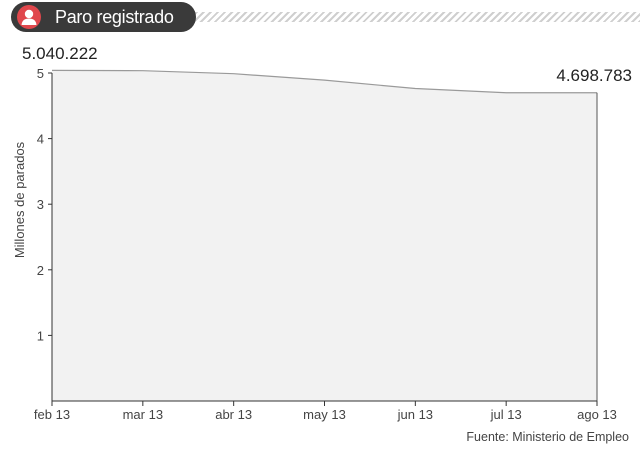  What do you see at coordinates (324, 414) in the screenshot?
I see `x-tick-label: may 13` at bounding box center [324, 414].